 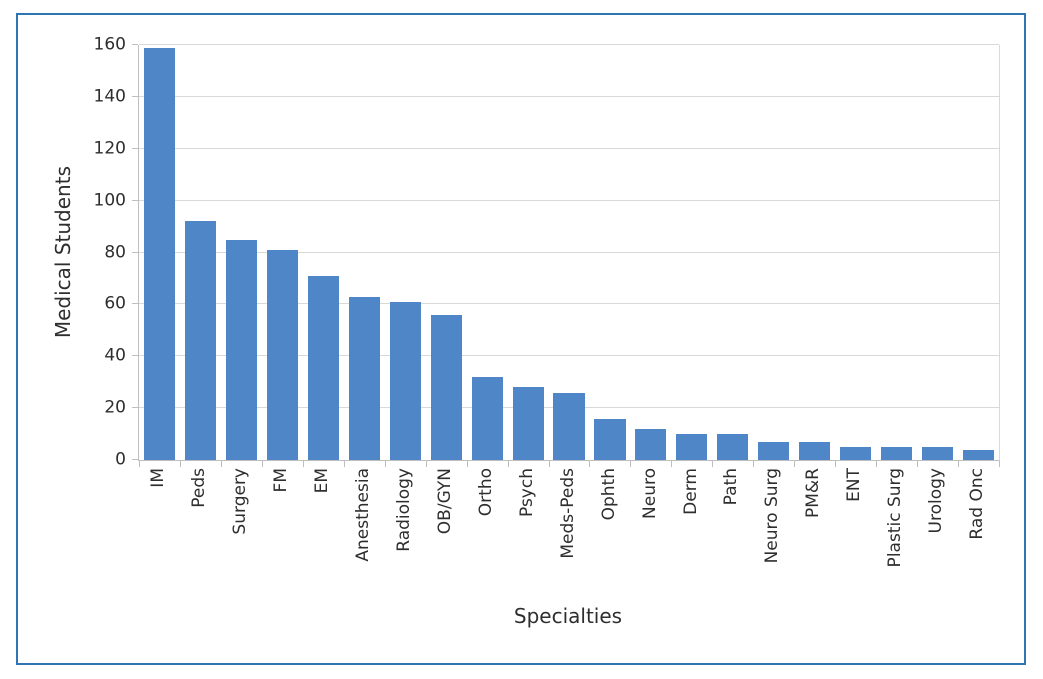 I want to click on x-category-label-cell: PM&R, so click(x=813, y=535).